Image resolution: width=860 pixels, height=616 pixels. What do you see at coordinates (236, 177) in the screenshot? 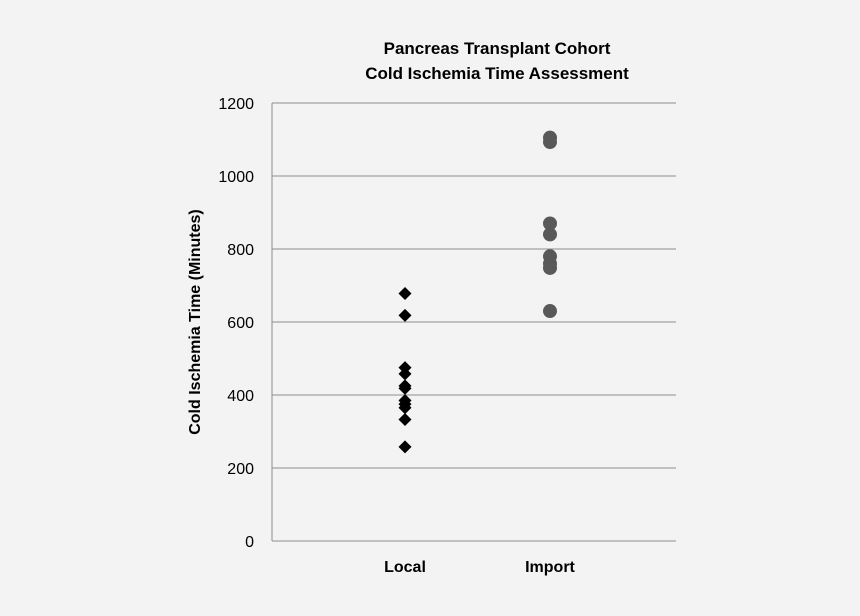
I see `y-tick-label-1000: 1000` at bounding box center [236, 177].